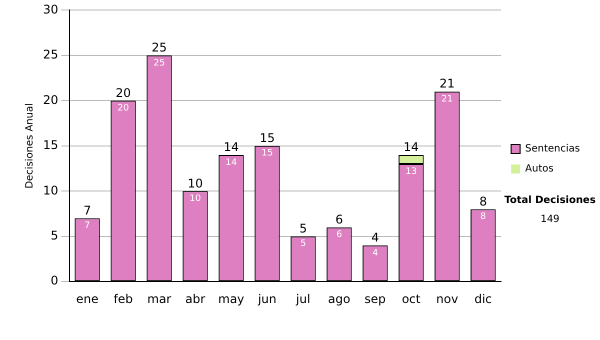 The height and width of the screenshot is (340, 600). I want to click on y-tick-label: 0, so click(54, 281).